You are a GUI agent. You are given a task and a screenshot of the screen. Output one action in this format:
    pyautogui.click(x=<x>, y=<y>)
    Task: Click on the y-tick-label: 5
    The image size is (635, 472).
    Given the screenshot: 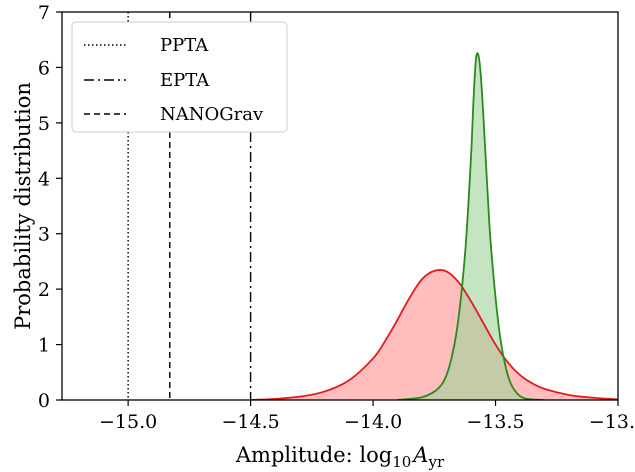 What is the action you would take?
    pyautogui.click(x=44, y=124)
    